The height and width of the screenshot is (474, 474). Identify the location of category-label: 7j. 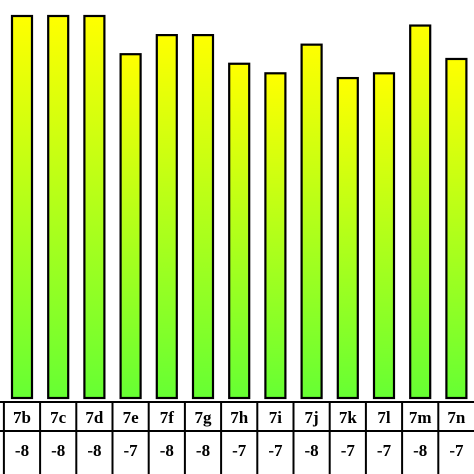
(312, 417).